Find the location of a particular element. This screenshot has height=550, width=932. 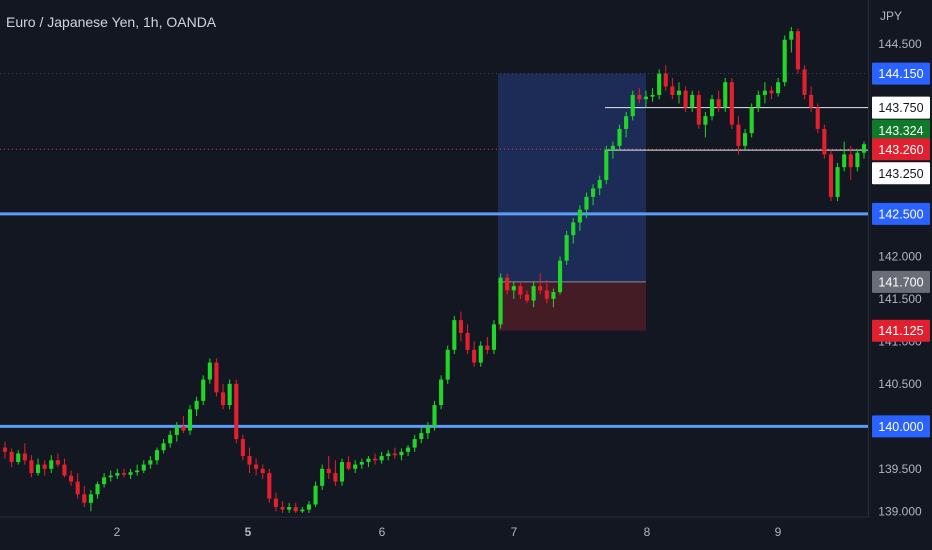

price-label-blue: 142.500 is located at coordinates (901, 213).